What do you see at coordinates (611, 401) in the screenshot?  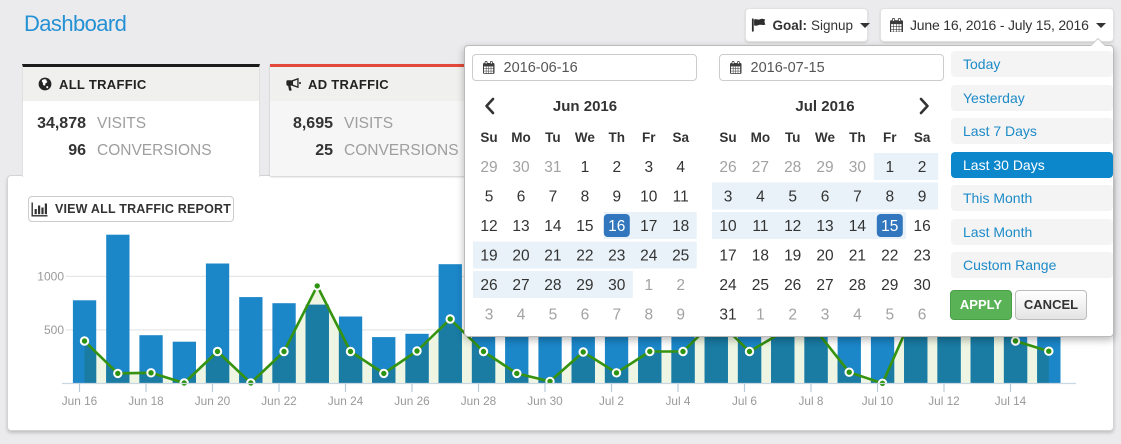 I see `svg-text: Jul 2` at bounding box center [611, 401].